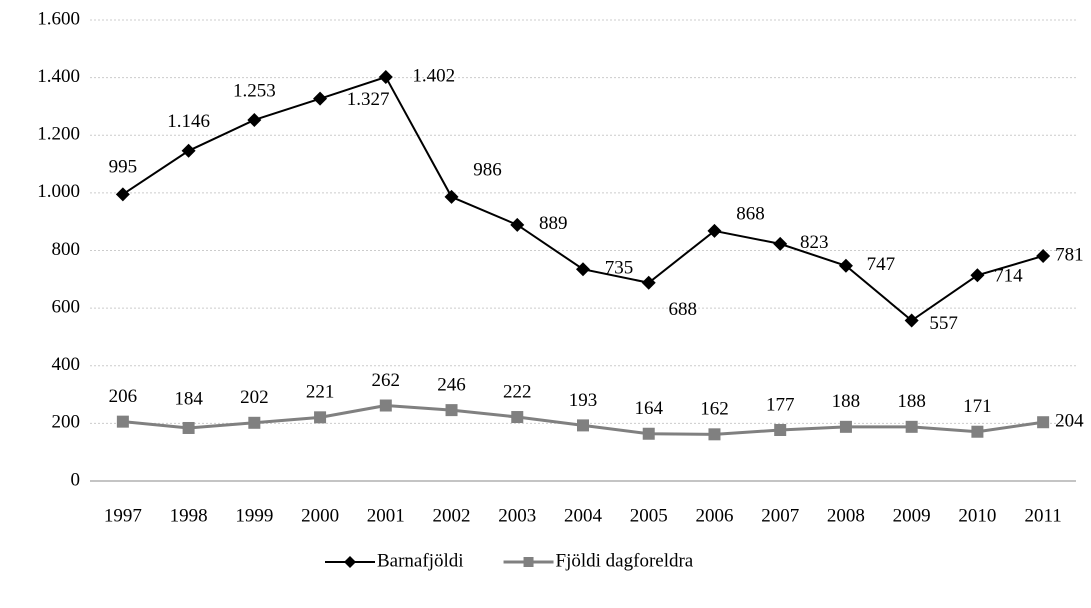 Image resolution: width=1091 pixels, height=608 pixels. I want to click on data-label: 193, so click(583, 400).